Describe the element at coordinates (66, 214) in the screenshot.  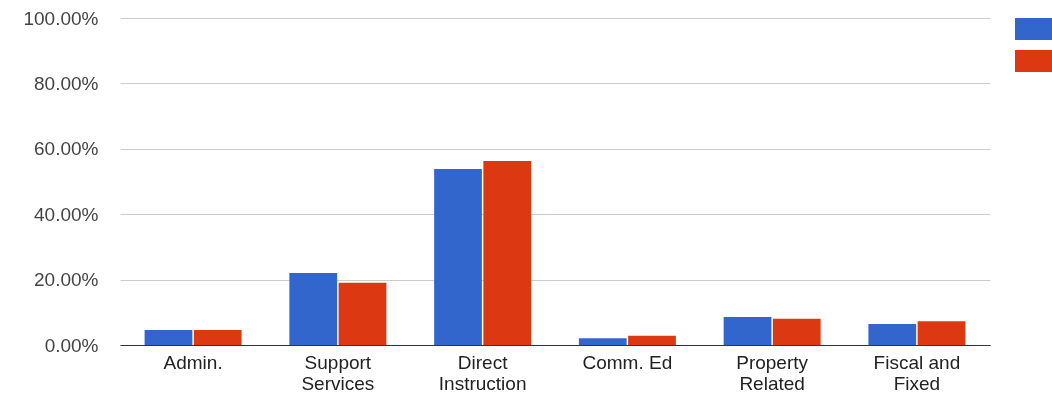
I see `y-tick-label: 40.00%` at that location.